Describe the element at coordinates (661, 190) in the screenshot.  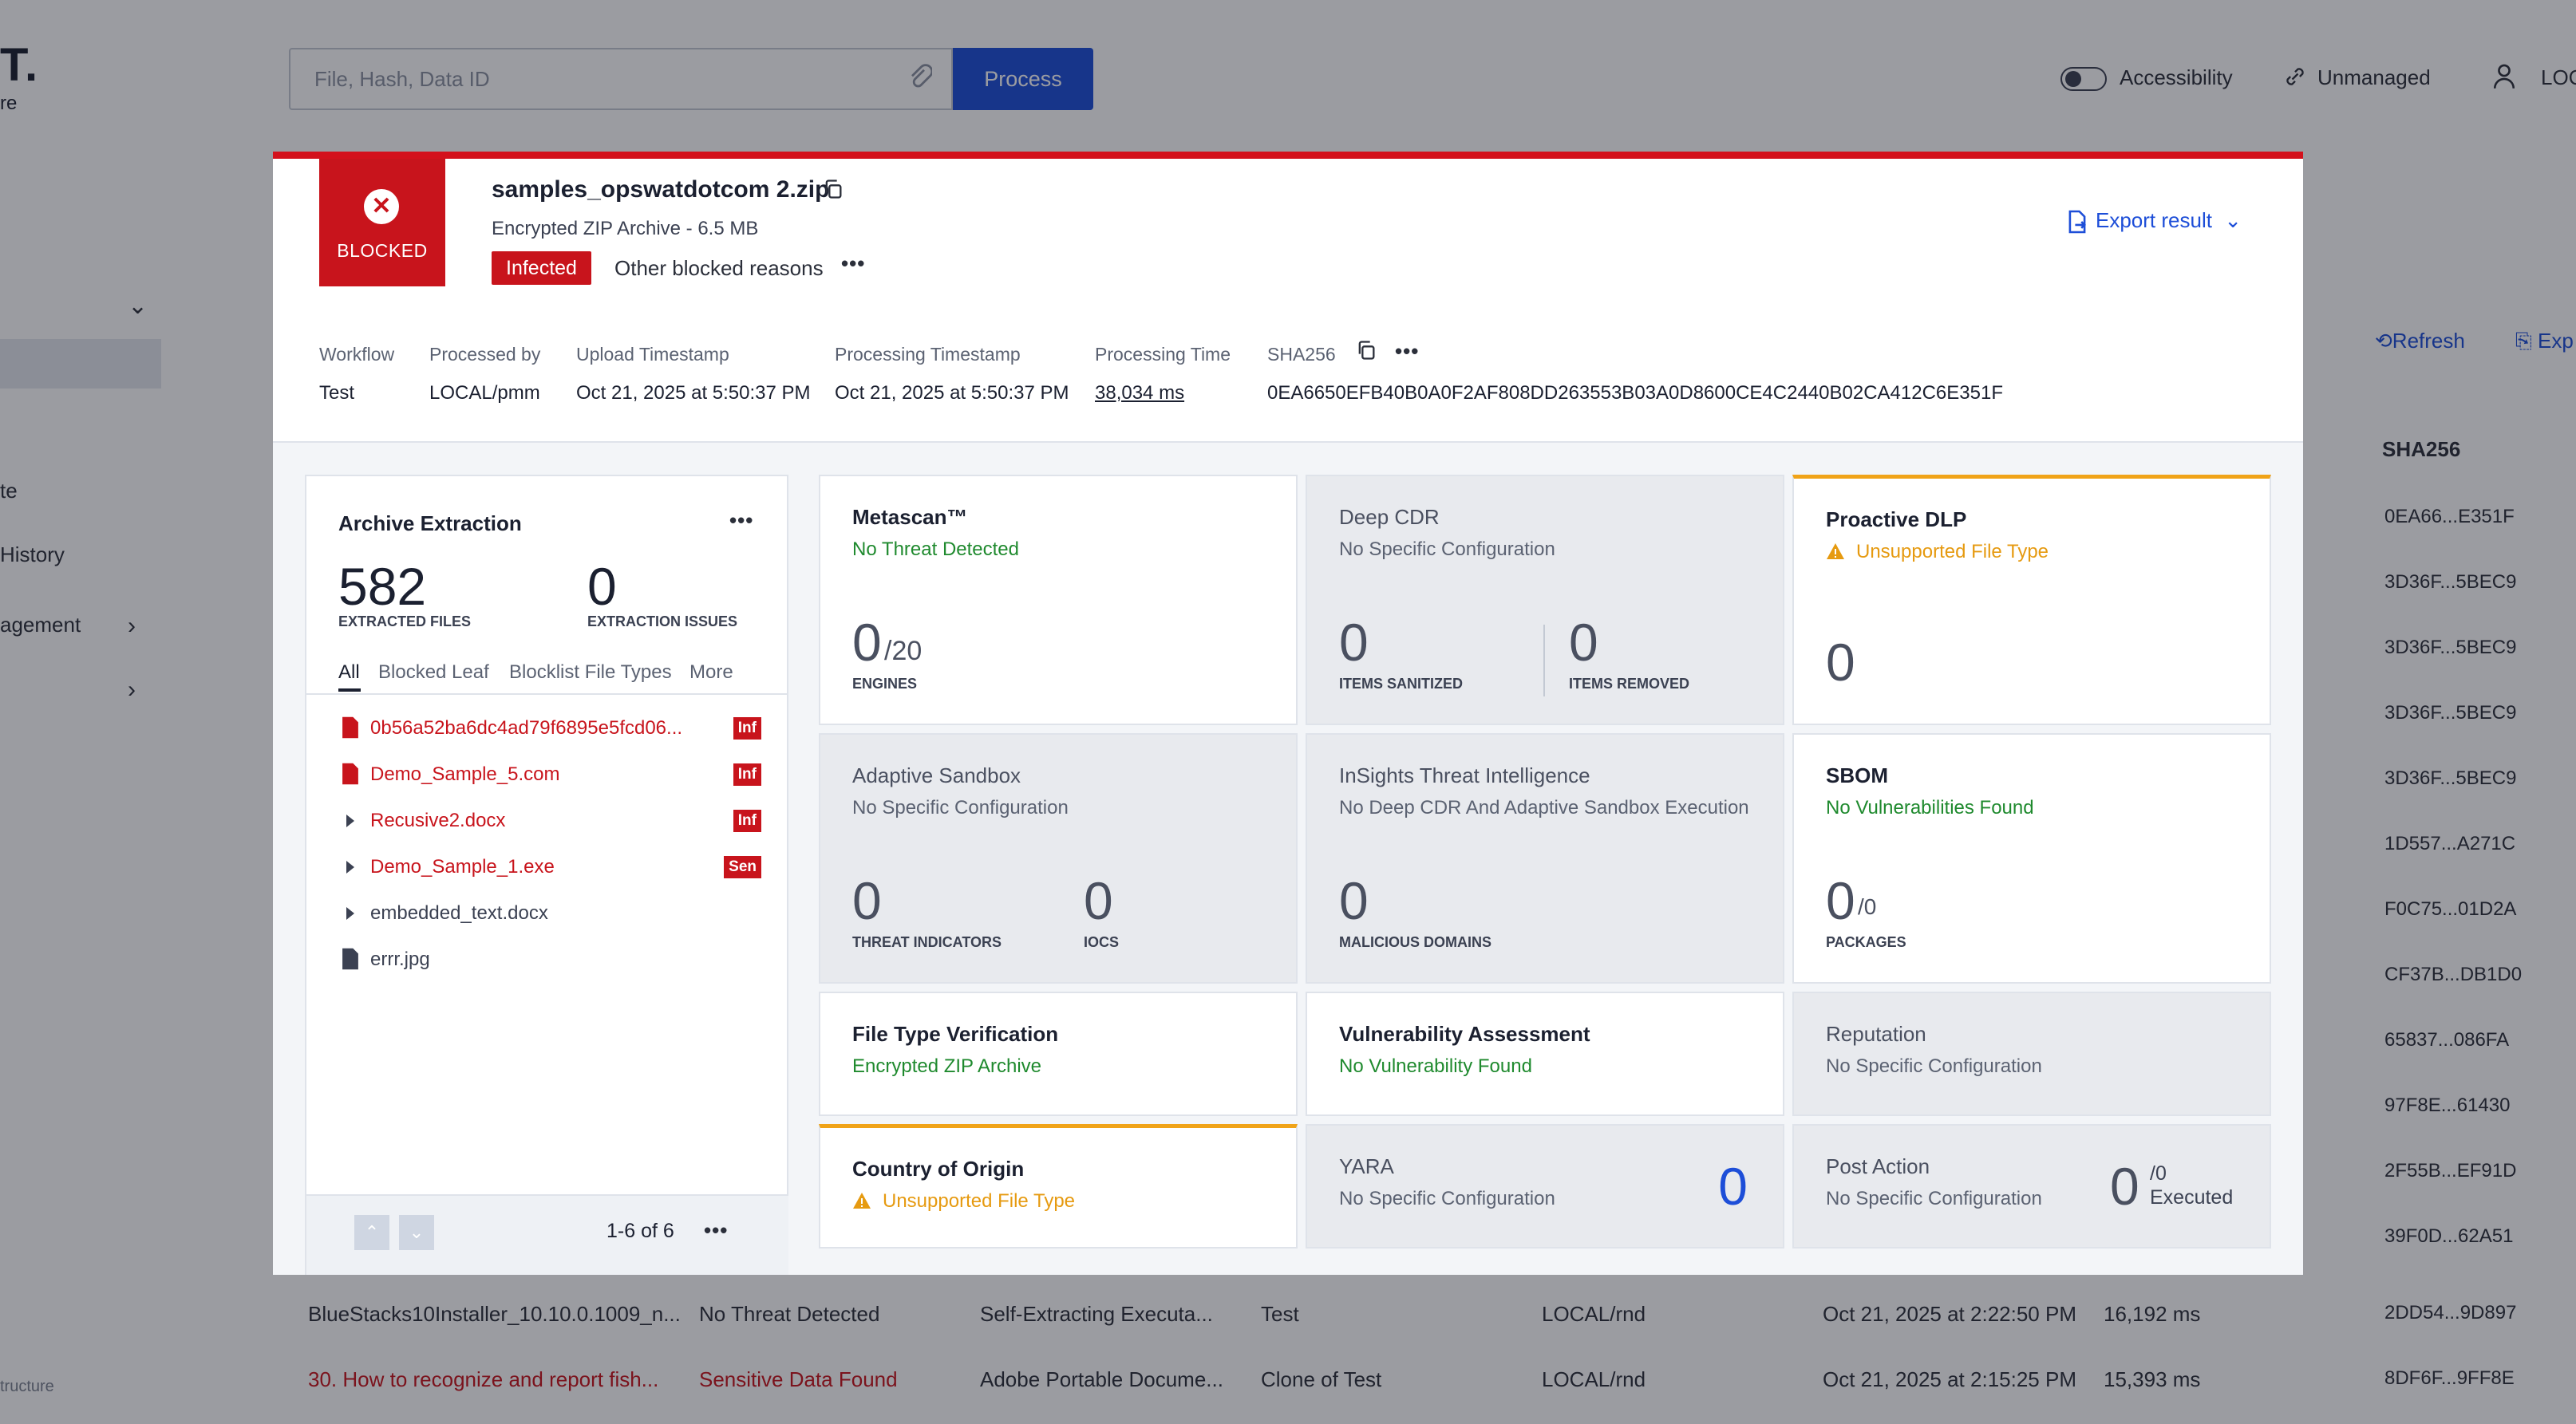
I see `file-name: samples_opswatdotcom 2.zip` at that location.